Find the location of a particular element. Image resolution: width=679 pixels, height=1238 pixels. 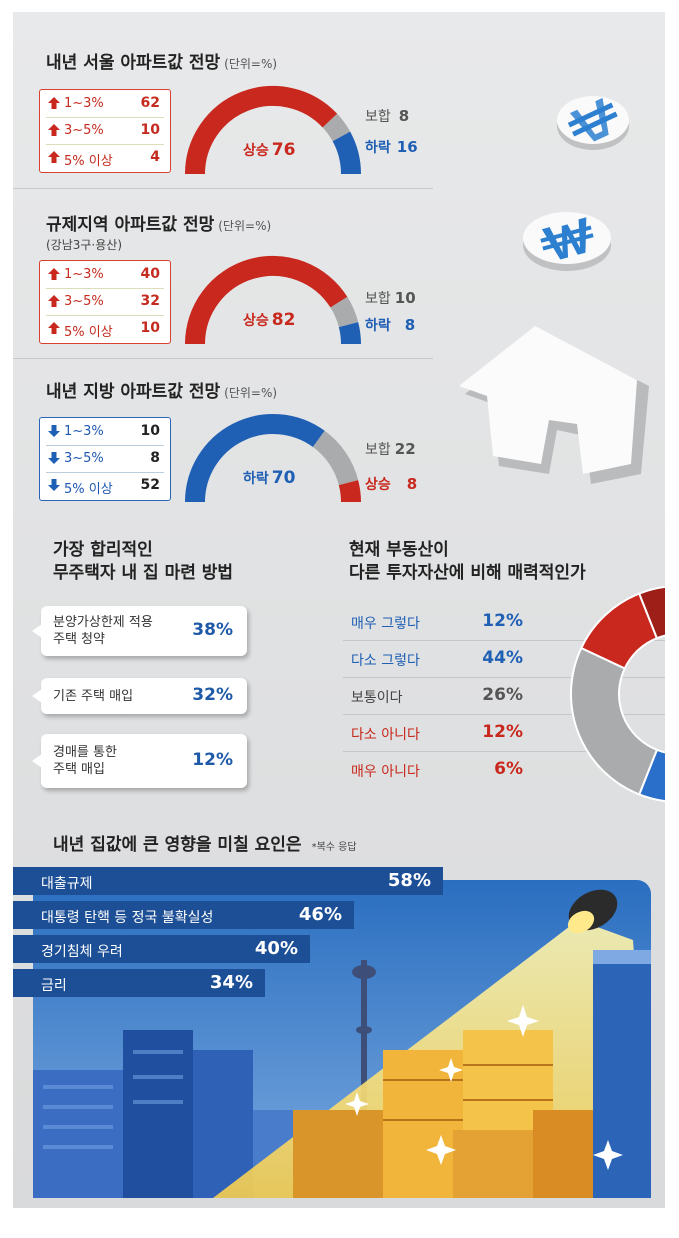

regulated-gauge is located at coordinates (273, 300).